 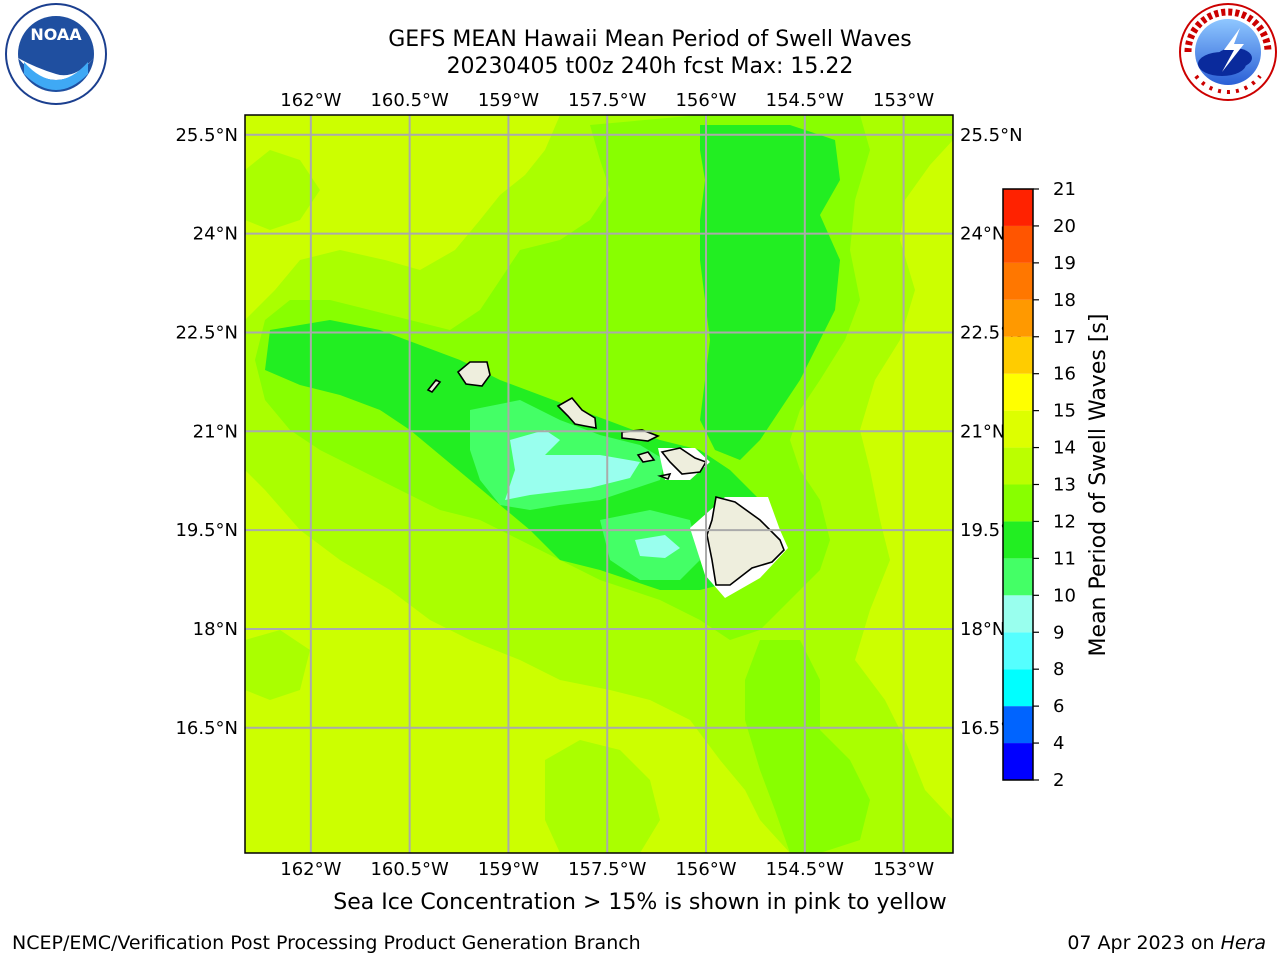 What do you see at coordinates (991, 135) in the screenshot?
I see `lat-tick-label-right: 25.5°N` at bounding box center [991, 135].